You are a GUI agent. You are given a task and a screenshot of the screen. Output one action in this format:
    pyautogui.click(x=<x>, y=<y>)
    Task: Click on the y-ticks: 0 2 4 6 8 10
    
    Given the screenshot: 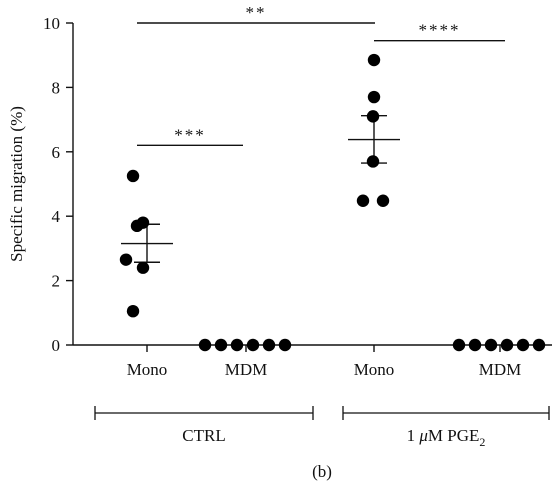 What is the action you would take?
    pyautogui.click(x=58, y=184)
    